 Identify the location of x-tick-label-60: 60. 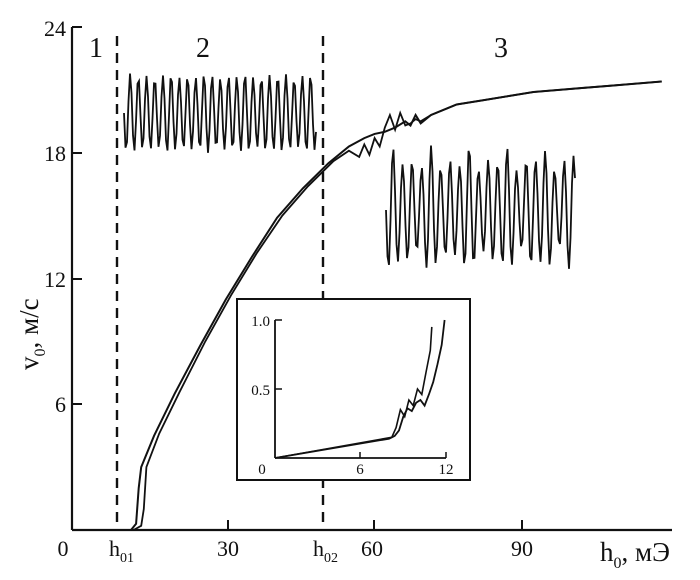
(372, 548).